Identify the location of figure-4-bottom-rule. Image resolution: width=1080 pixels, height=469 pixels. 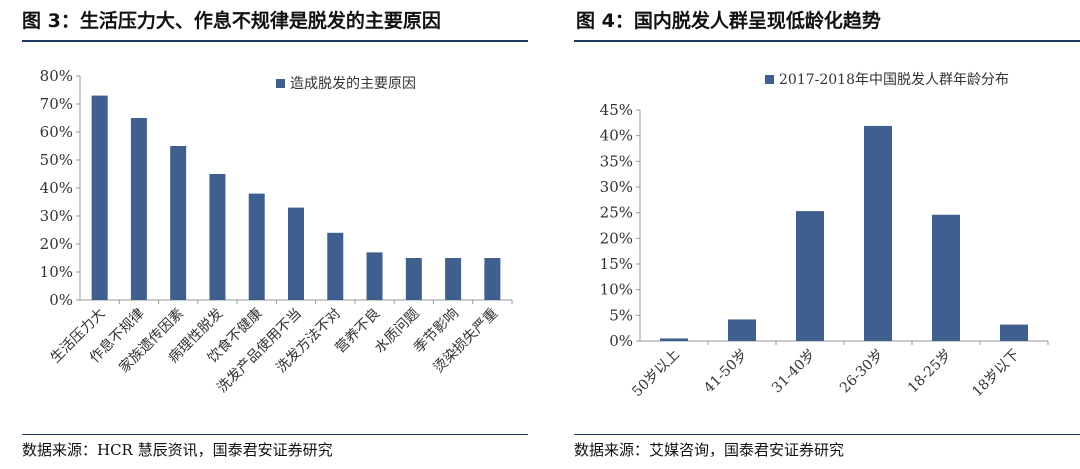
(827, 434).